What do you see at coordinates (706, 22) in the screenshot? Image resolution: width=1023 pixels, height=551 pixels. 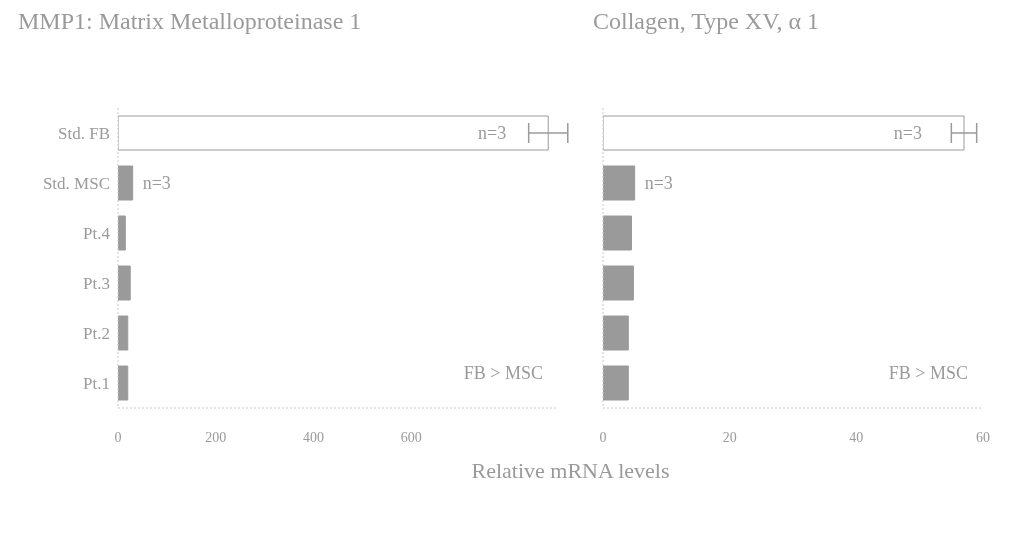 I see `chart-title: Collagen, Type XV, α 1` at bounding box center [706, 22].